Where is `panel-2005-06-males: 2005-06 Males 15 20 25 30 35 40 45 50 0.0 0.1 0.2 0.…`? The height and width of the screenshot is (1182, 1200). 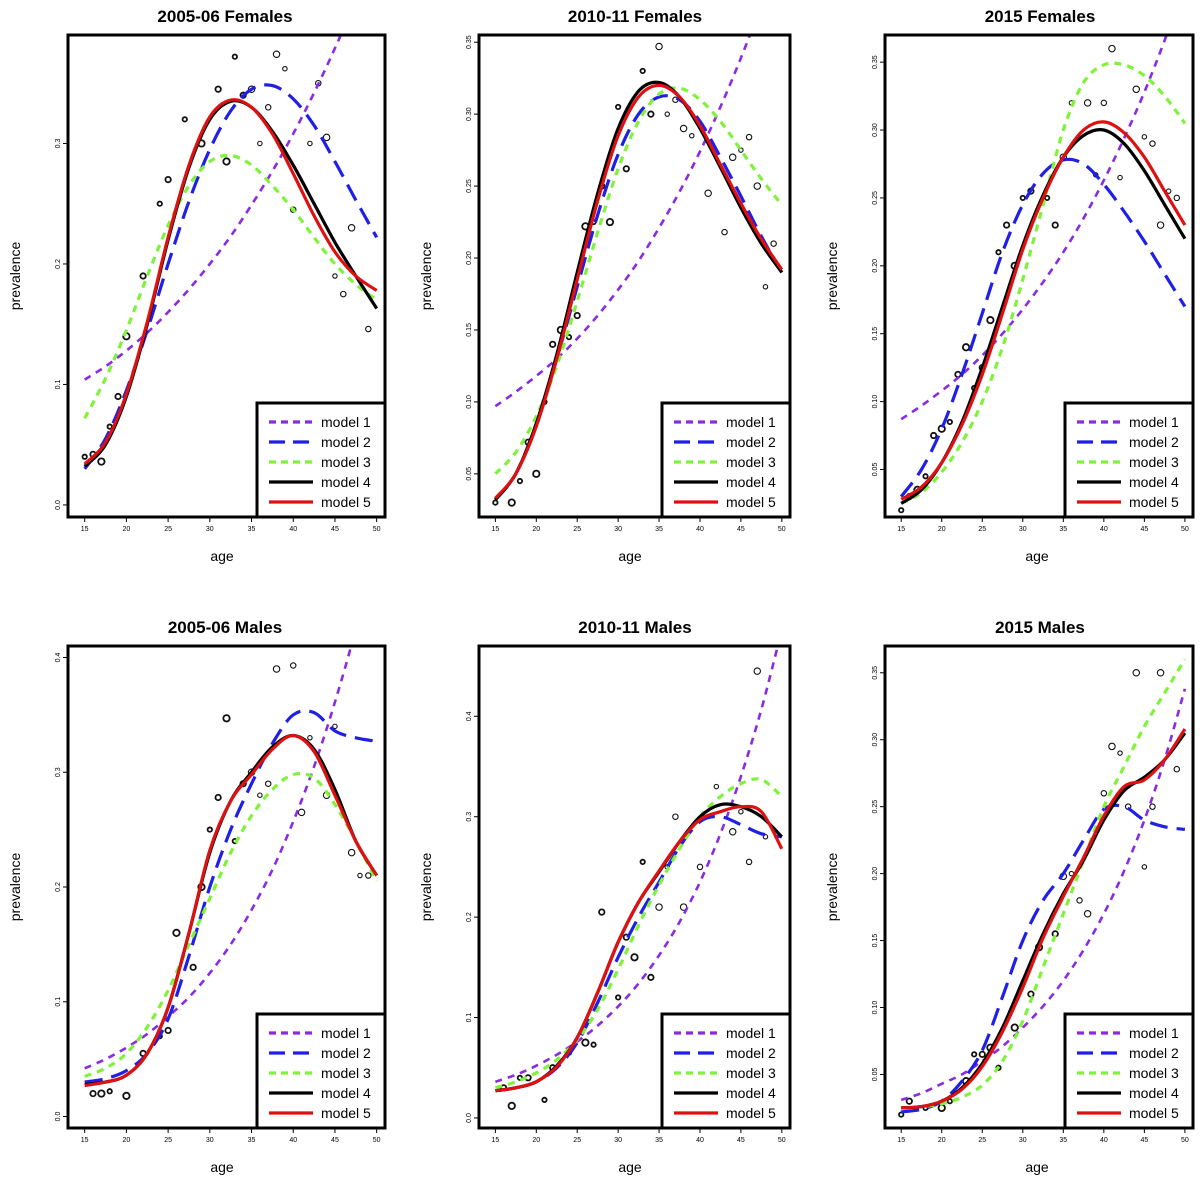 panel-2005-06-males: 2005-06 Males 15 20 25 30 35 40 45 50 0.0 0.1 0.2 0.… is located at coordinates (197, 896).